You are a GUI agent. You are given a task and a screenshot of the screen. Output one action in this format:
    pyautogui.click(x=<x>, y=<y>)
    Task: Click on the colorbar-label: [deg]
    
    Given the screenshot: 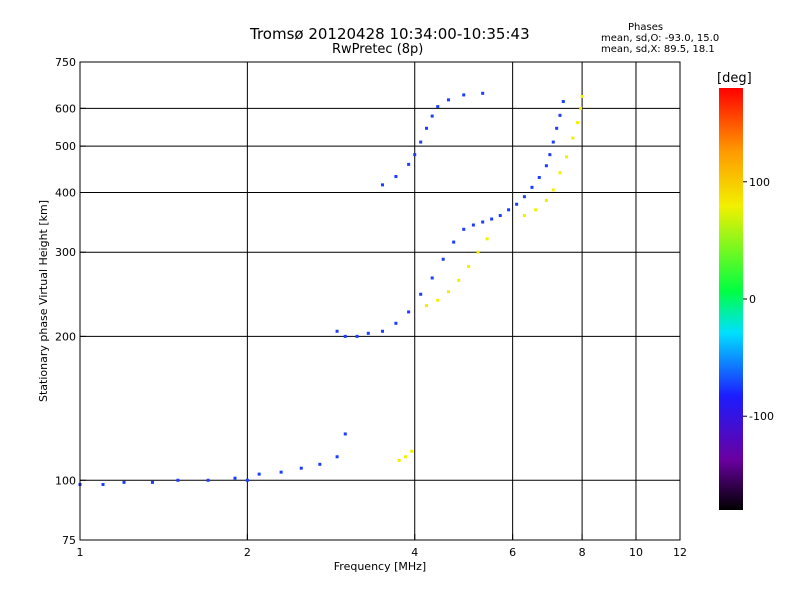 What is the action you would take?
    pyautogui.click(x=734, y=78)
    